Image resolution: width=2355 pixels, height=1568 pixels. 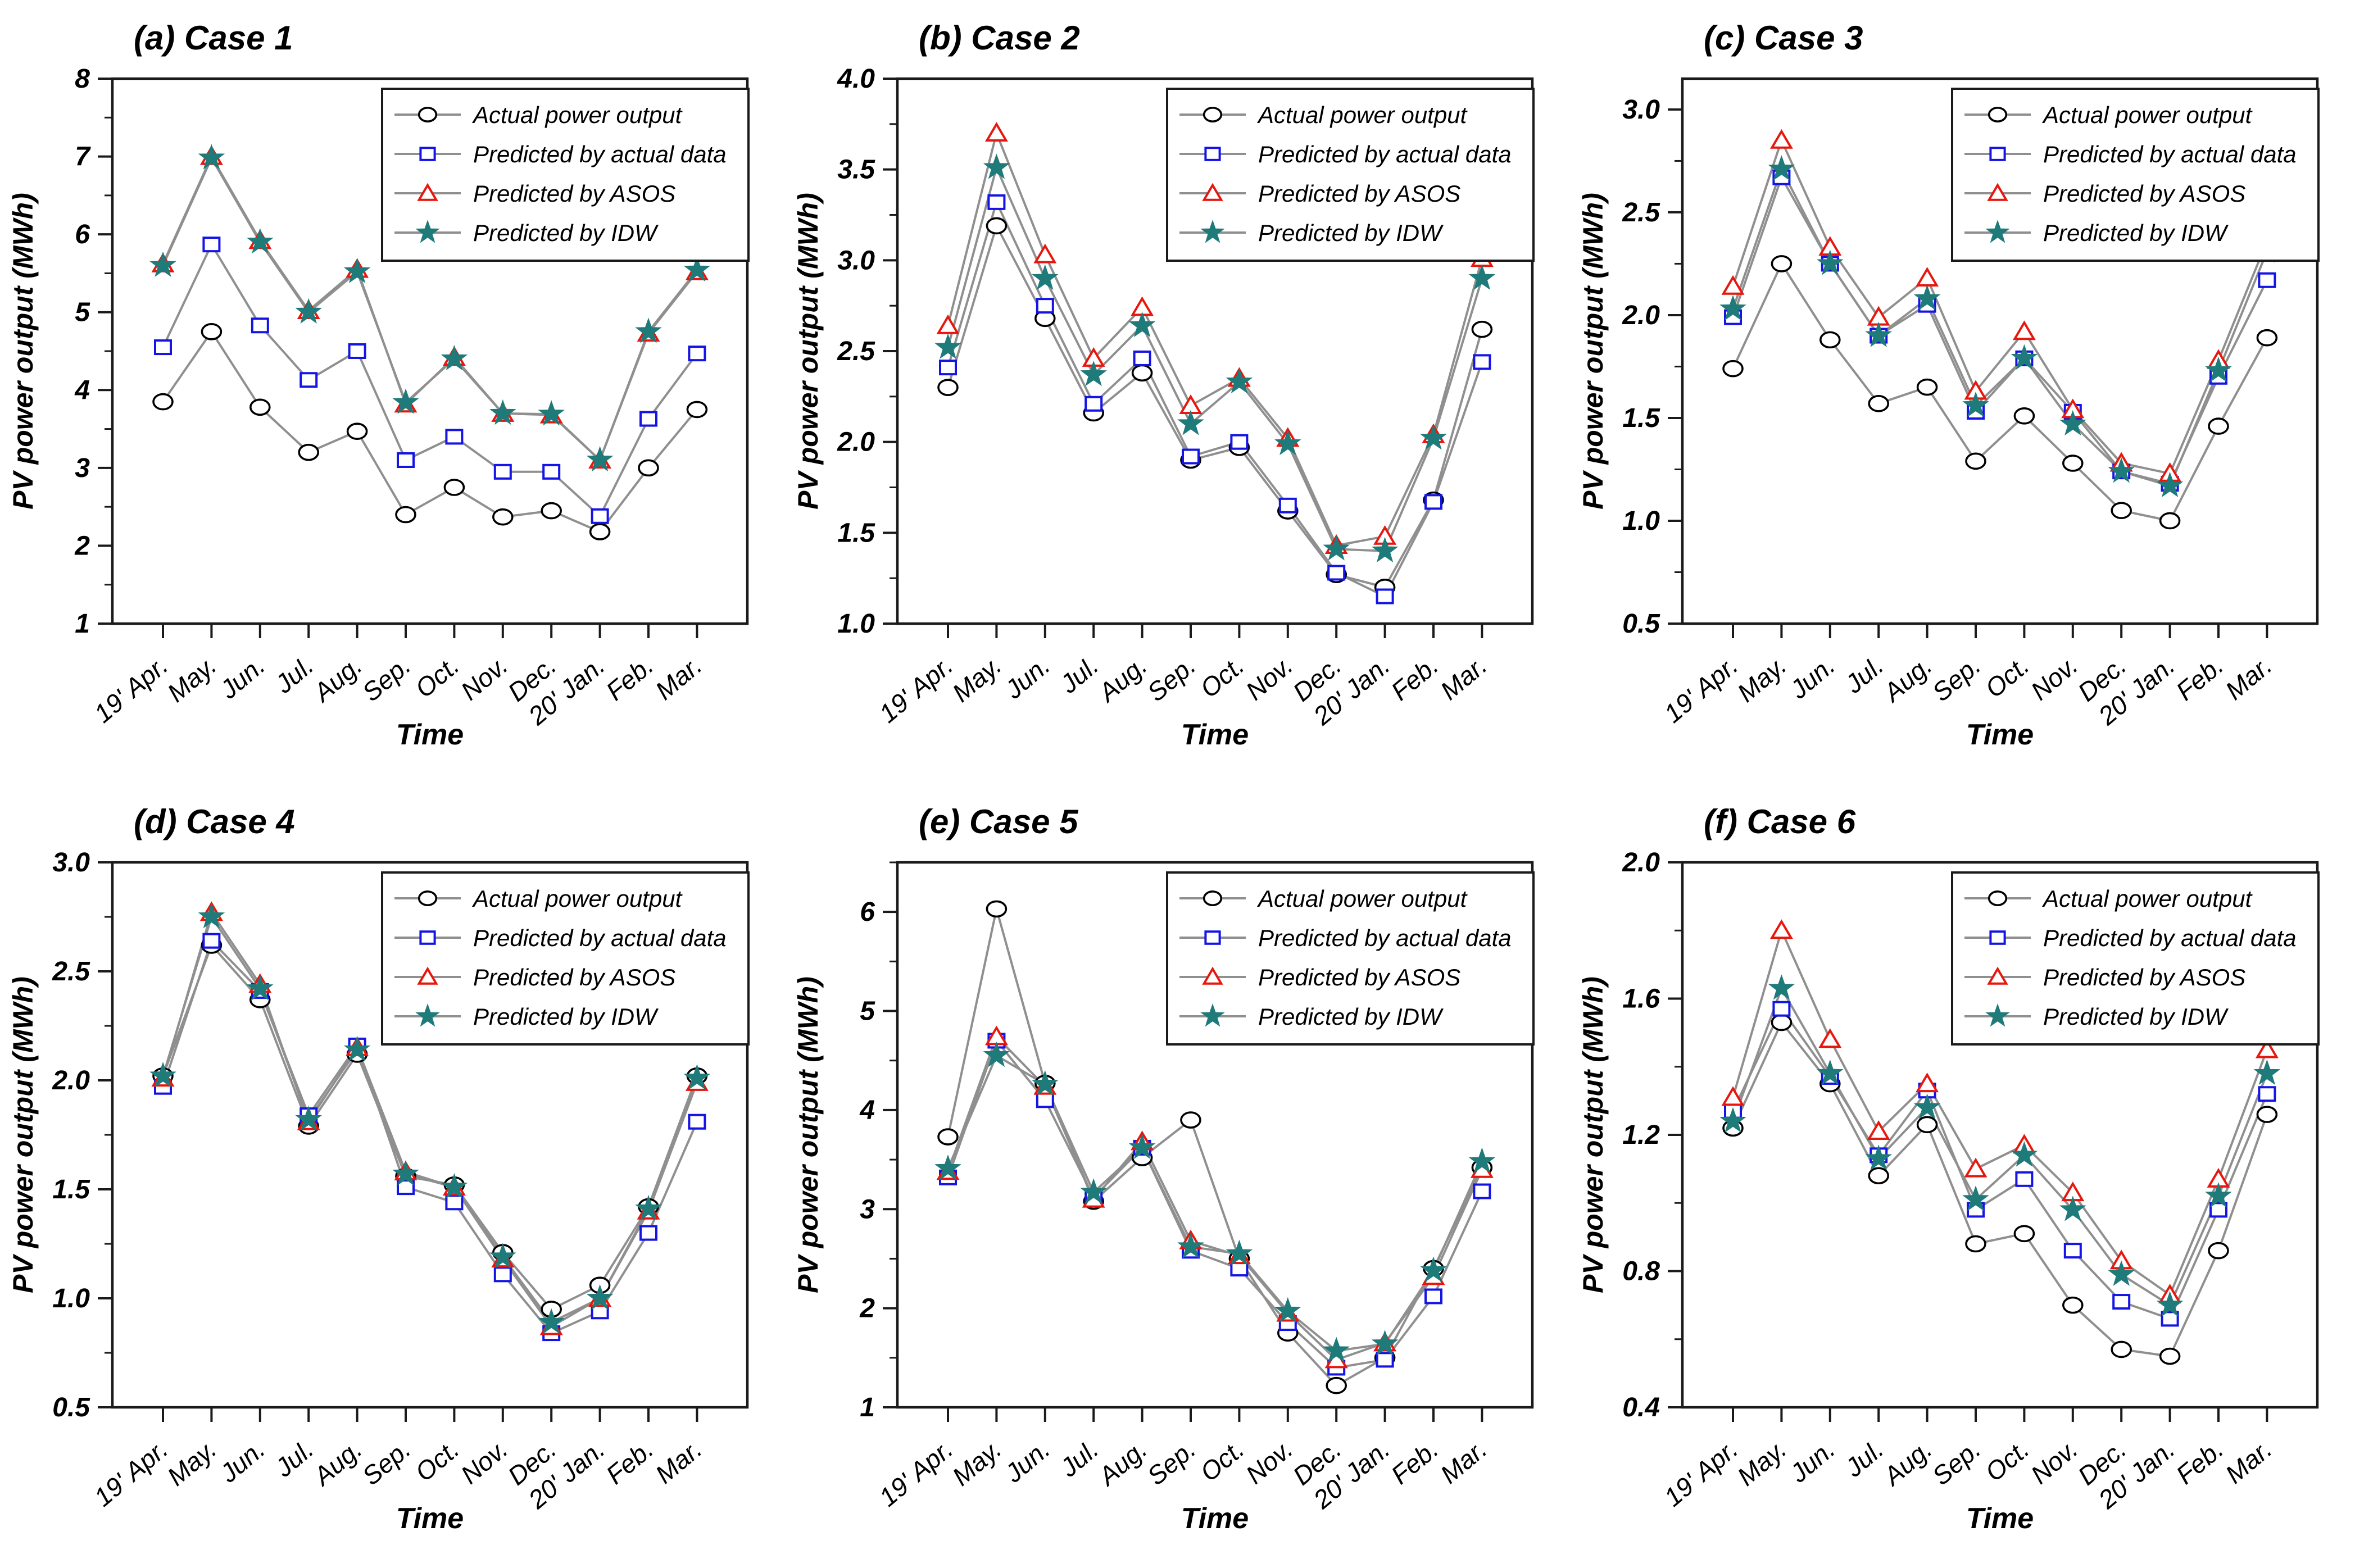 I want to click on y-tick-label: 2, so click(x=82, y=546).